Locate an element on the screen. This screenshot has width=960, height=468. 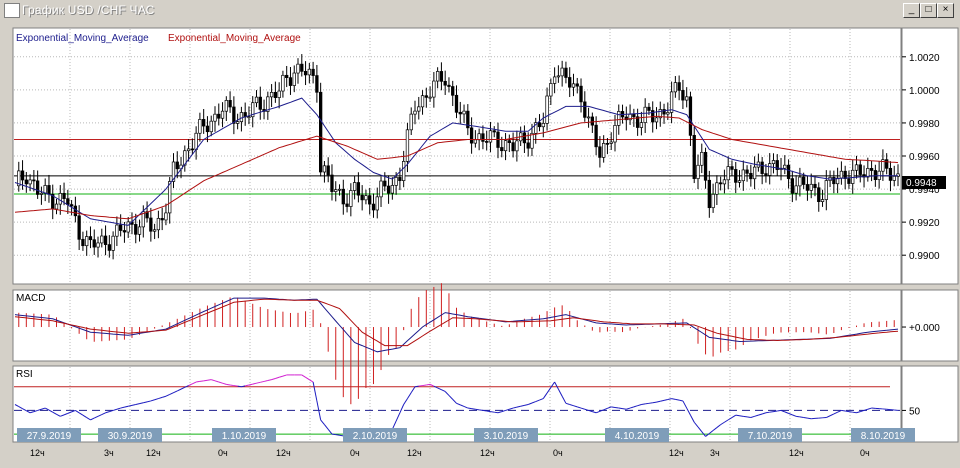
date-label: 1.10.2019 is located at coordinates (244, 436).